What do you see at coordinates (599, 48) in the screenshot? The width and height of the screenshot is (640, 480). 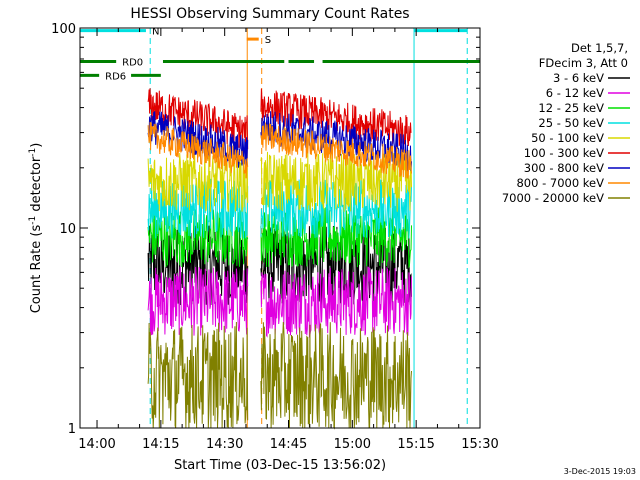 I see `legend-header-line-1: Det 1,5,7,` at bounding box center [599, 48].